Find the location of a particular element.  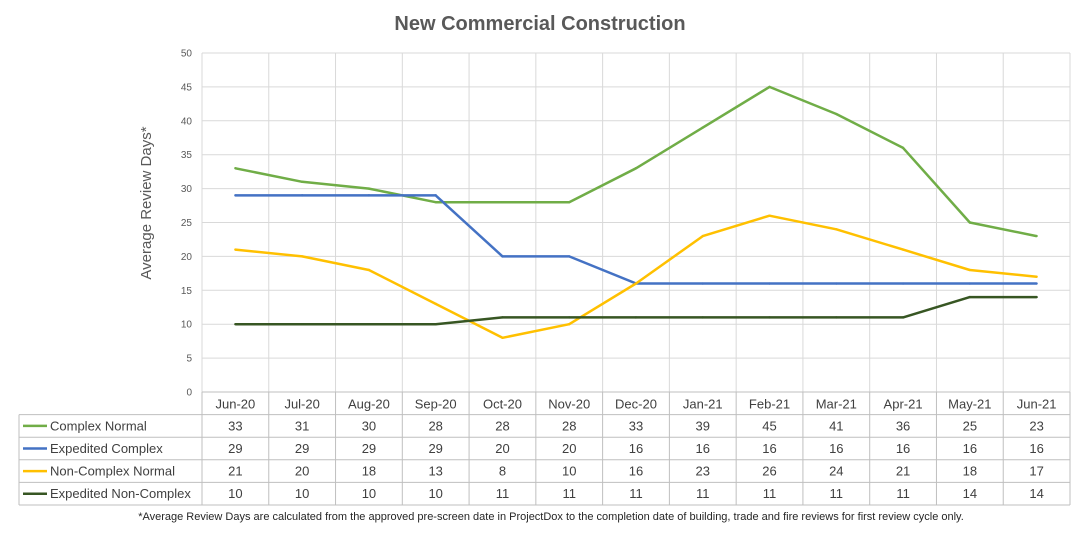

y-tick-label: 10 is located at coordinates (187, 325).